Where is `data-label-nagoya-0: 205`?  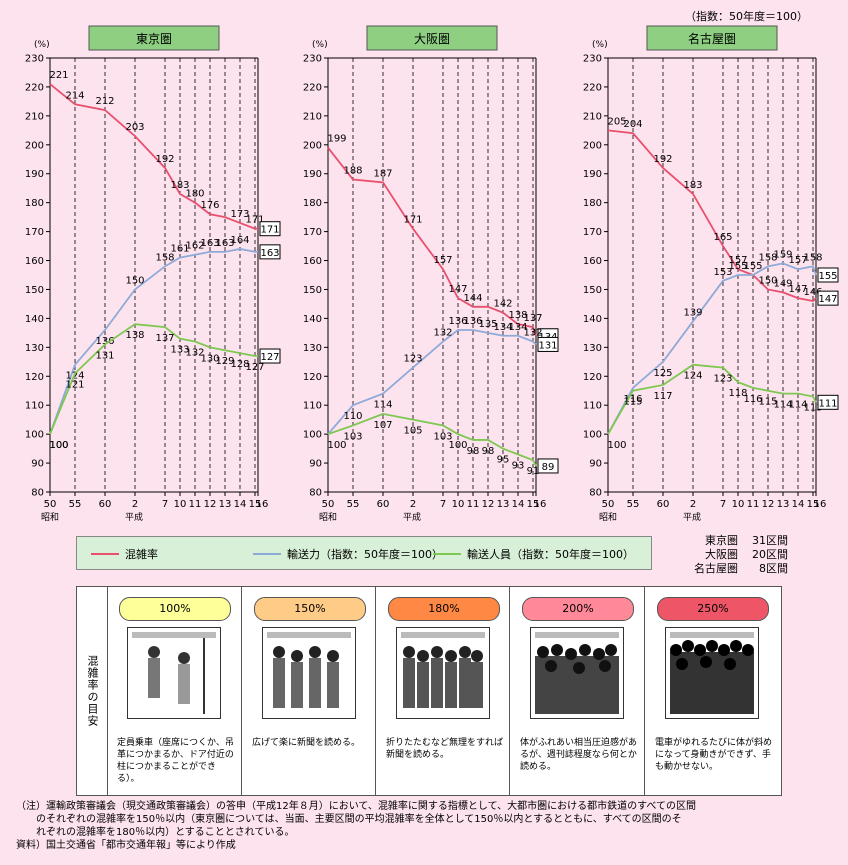
data-label-nagoya-0: 205 is located at coordinates (616, 121).